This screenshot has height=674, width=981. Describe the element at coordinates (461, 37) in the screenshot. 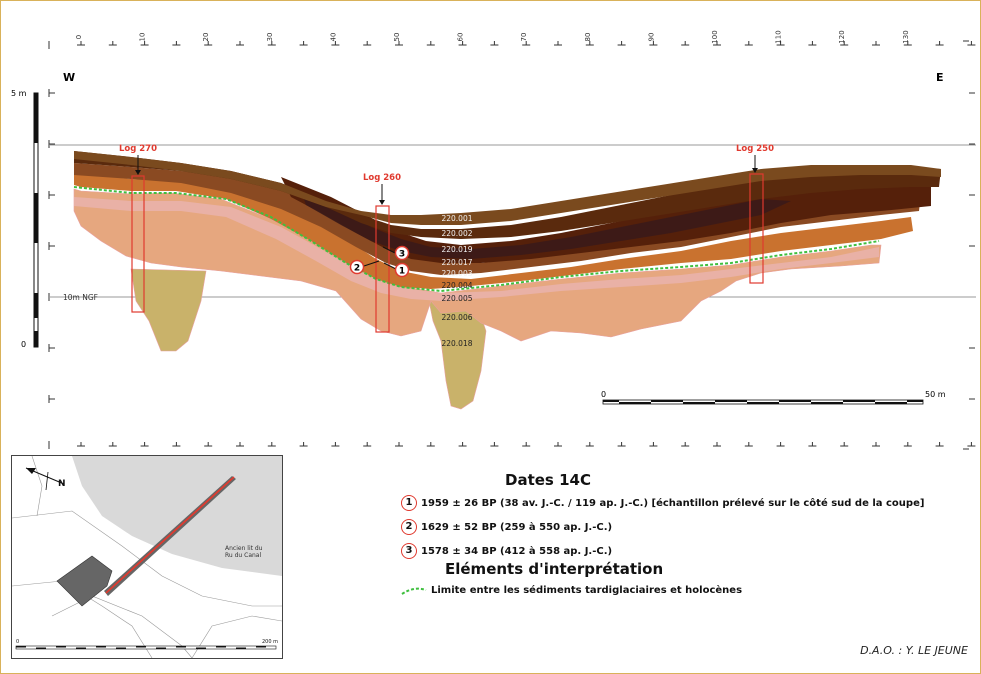

I see `ruler-tick-label: 60` at that location.